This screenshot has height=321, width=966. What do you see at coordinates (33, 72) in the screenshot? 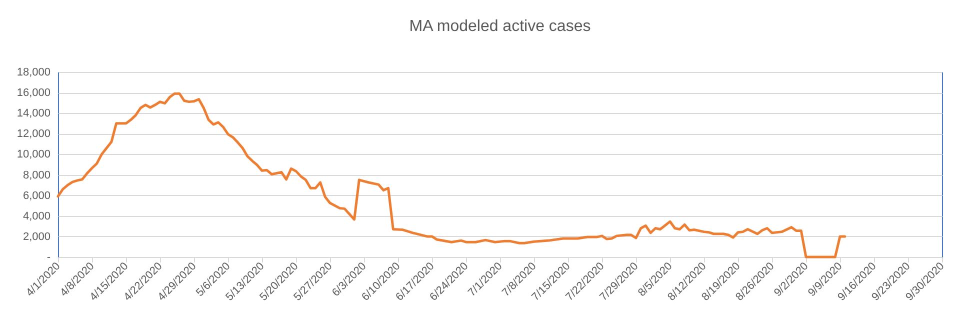
I see `y-tick-label: 18,000` at bounding box center [33, 72].